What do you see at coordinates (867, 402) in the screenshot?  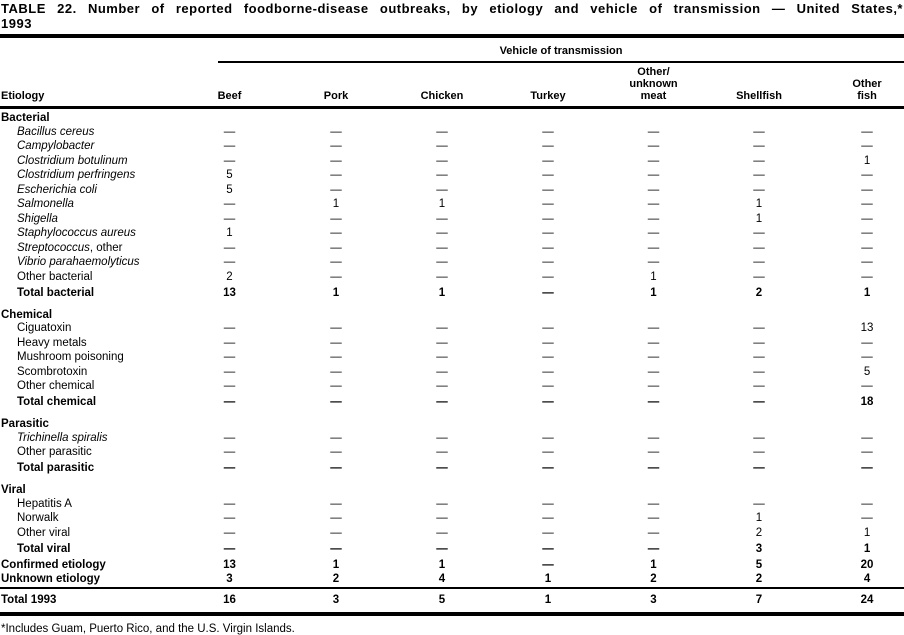 I see `cell-value: 18` at bounding box center [867, 402].